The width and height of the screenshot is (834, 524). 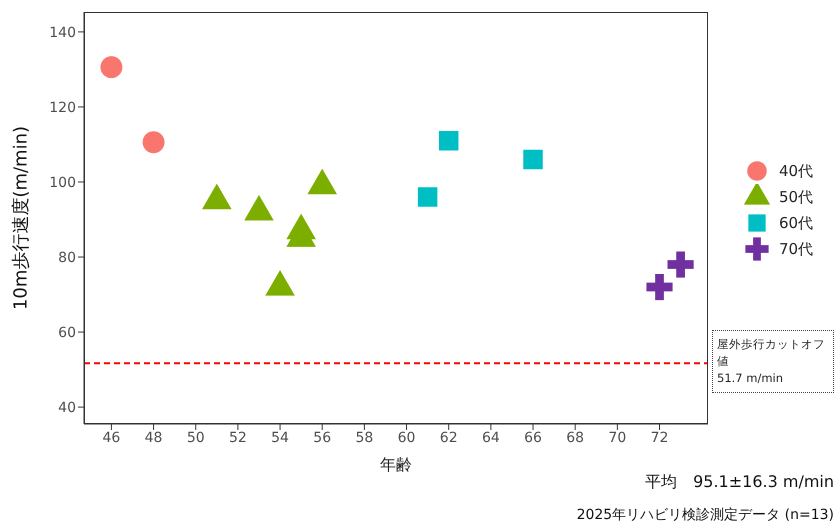 I want to click on x-tick-label: 68, so click(x=575, y=438).